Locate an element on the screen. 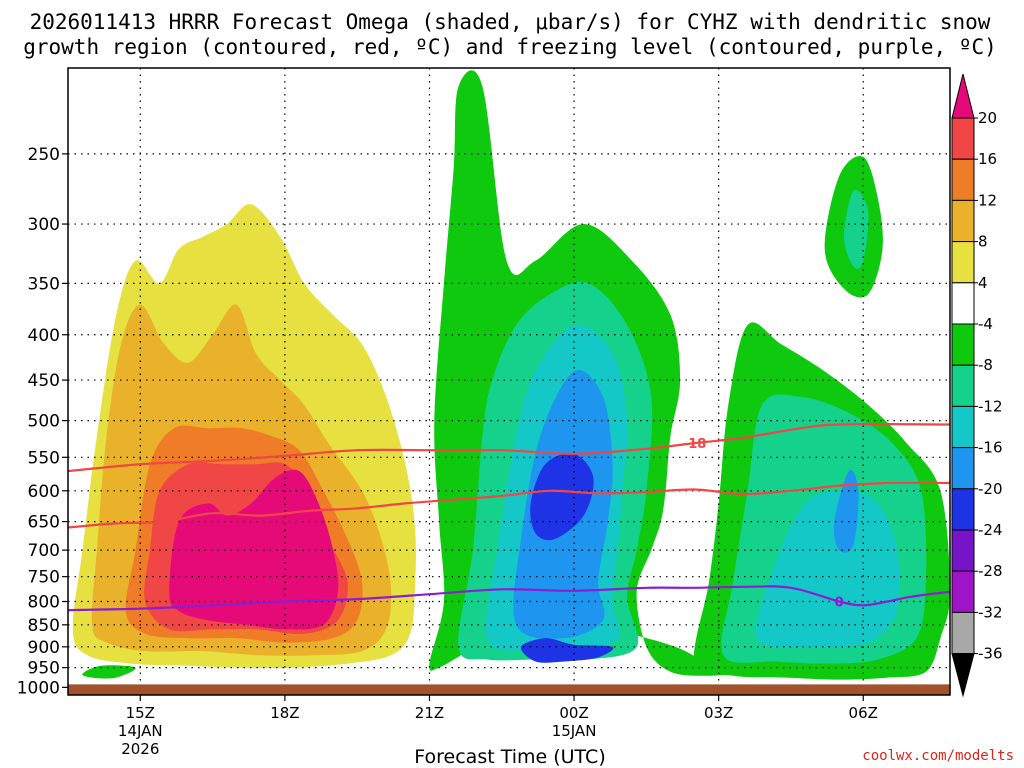  x-tick-label-06Z: 06Z is located at coordinates (863, 713).